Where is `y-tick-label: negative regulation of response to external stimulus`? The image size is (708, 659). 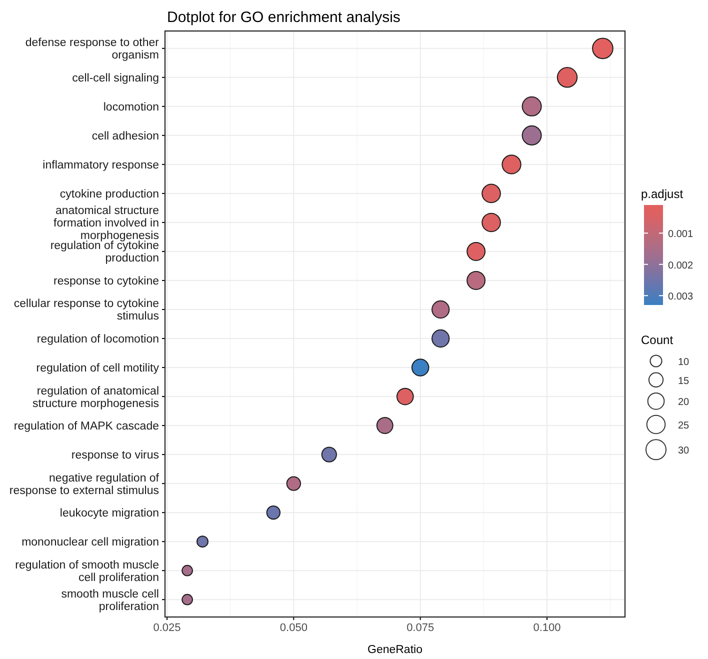
y-tick-label: negative regulation of response to external stimulus is located at coordinates (84, 484).